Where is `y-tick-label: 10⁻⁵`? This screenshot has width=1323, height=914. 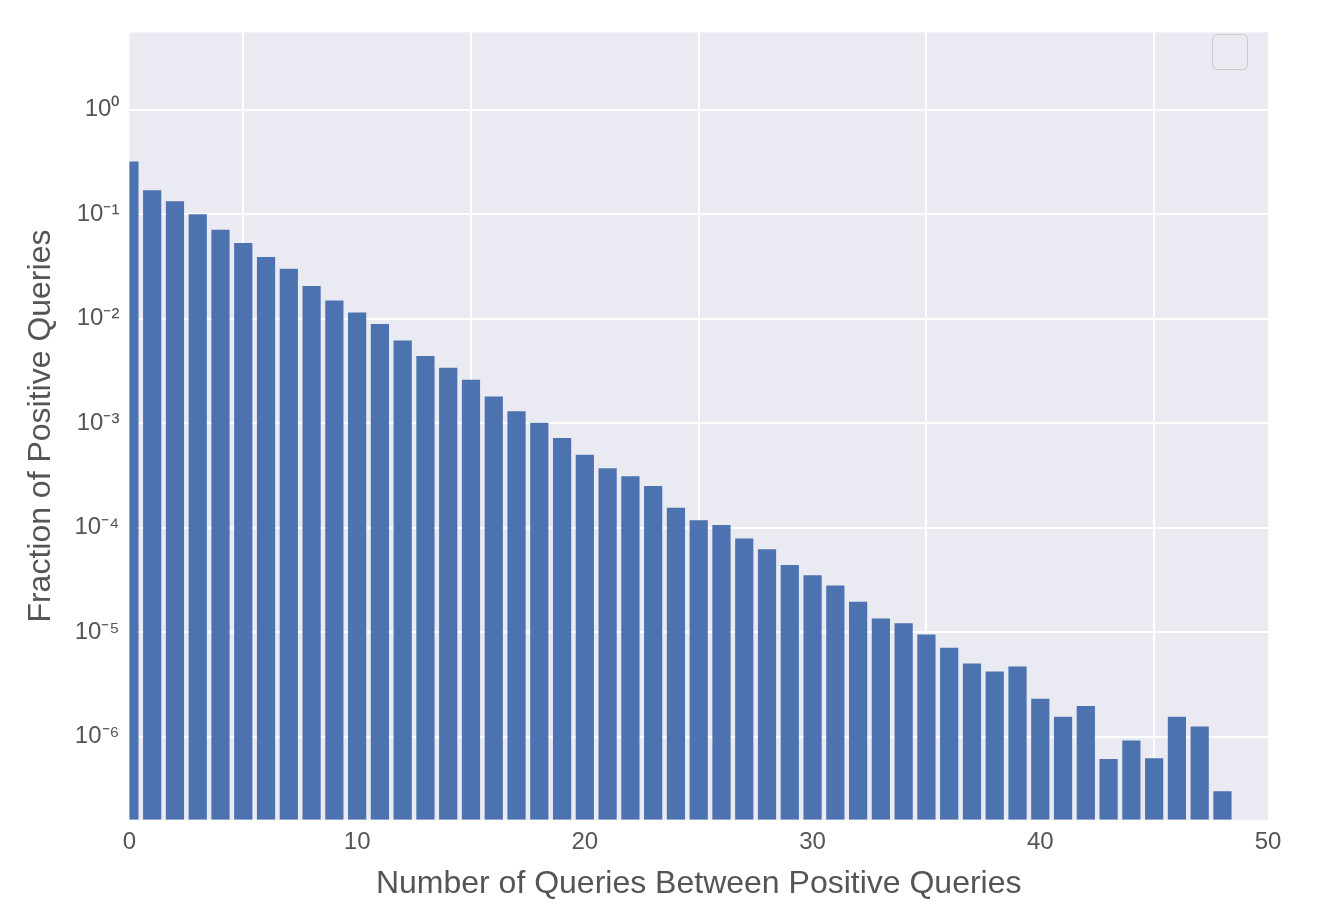 y-tick-label: 10⁻⁵ is located at coordinates (97, 630).